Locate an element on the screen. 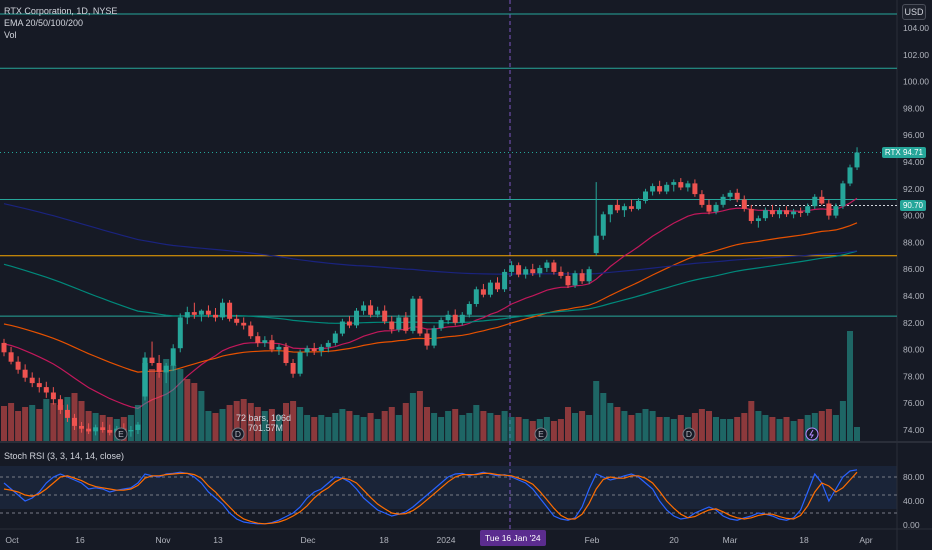 Image resolution: width=932 pixels, height=550 pixels. time-axis-label: 2024 is located at coordinates (446, 540).